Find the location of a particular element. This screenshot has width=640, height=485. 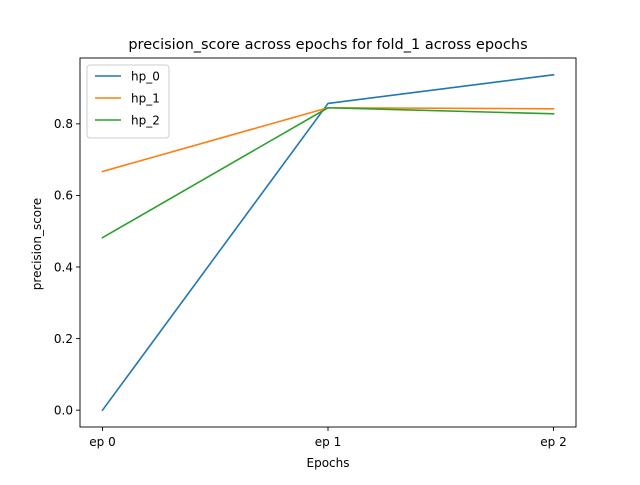

x-tick-label-0: ep 0 is located at coordinates (102, 442).